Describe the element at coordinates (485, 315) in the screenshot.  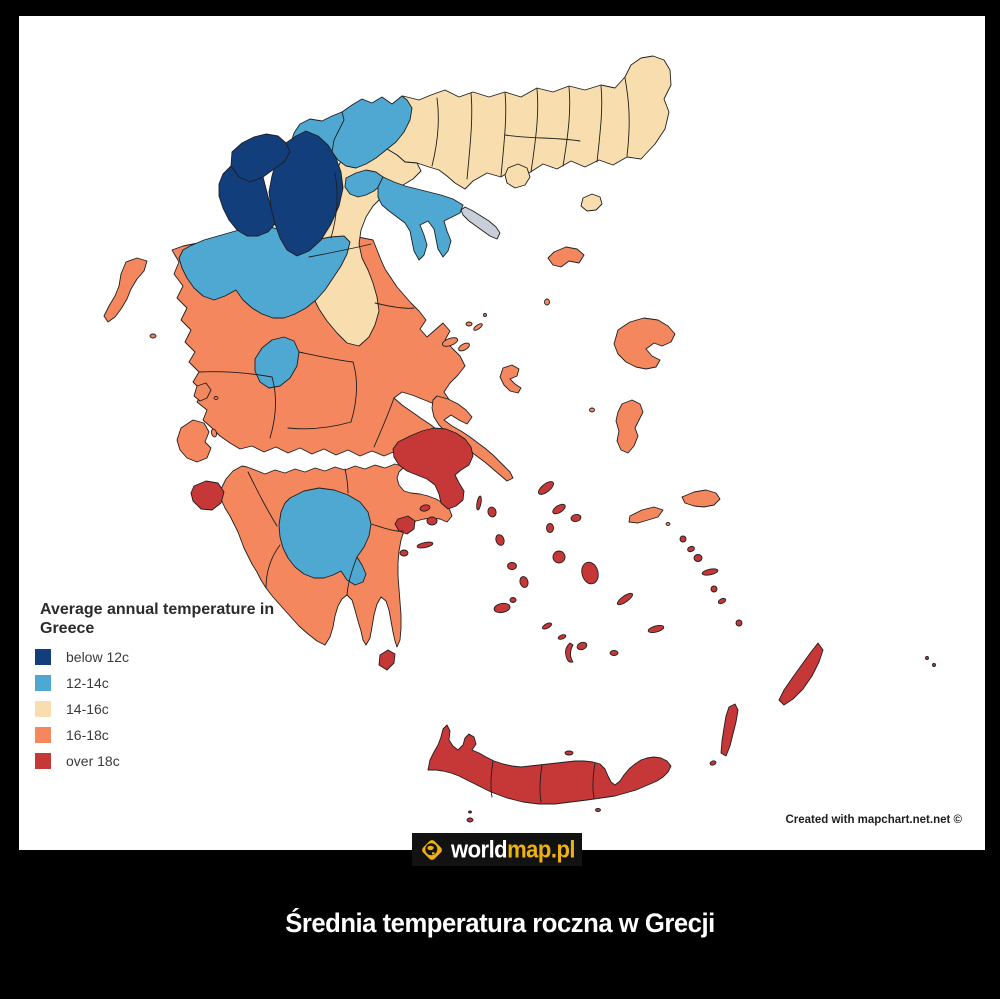
I see `islet-sporades` at that location.